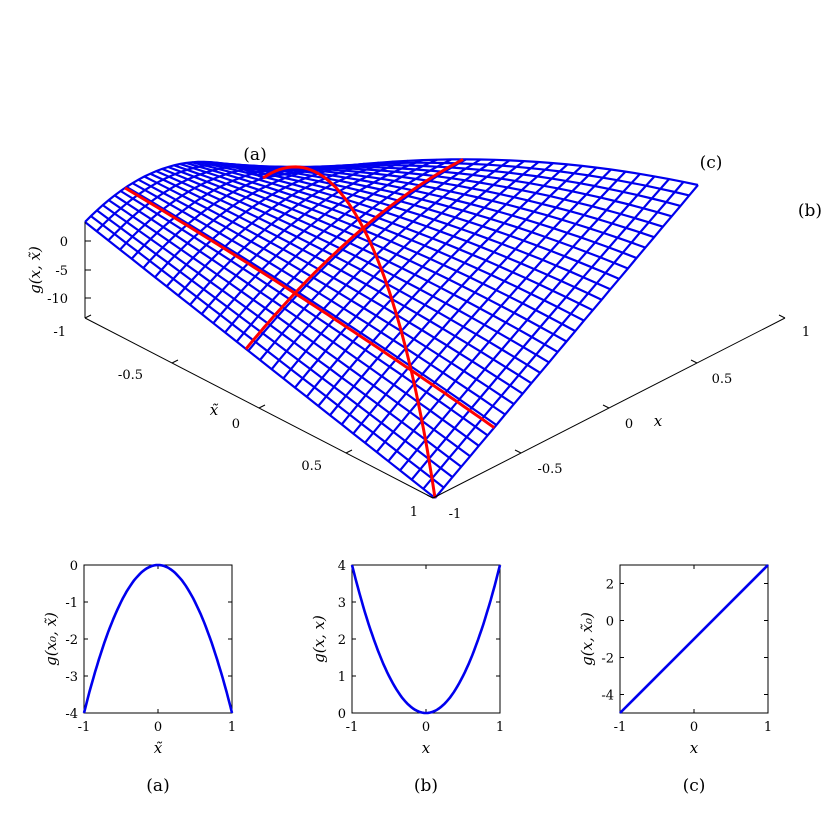 The width and height of the screenshot is (830, 830). I want to click on panel-b, so click(426, 639).